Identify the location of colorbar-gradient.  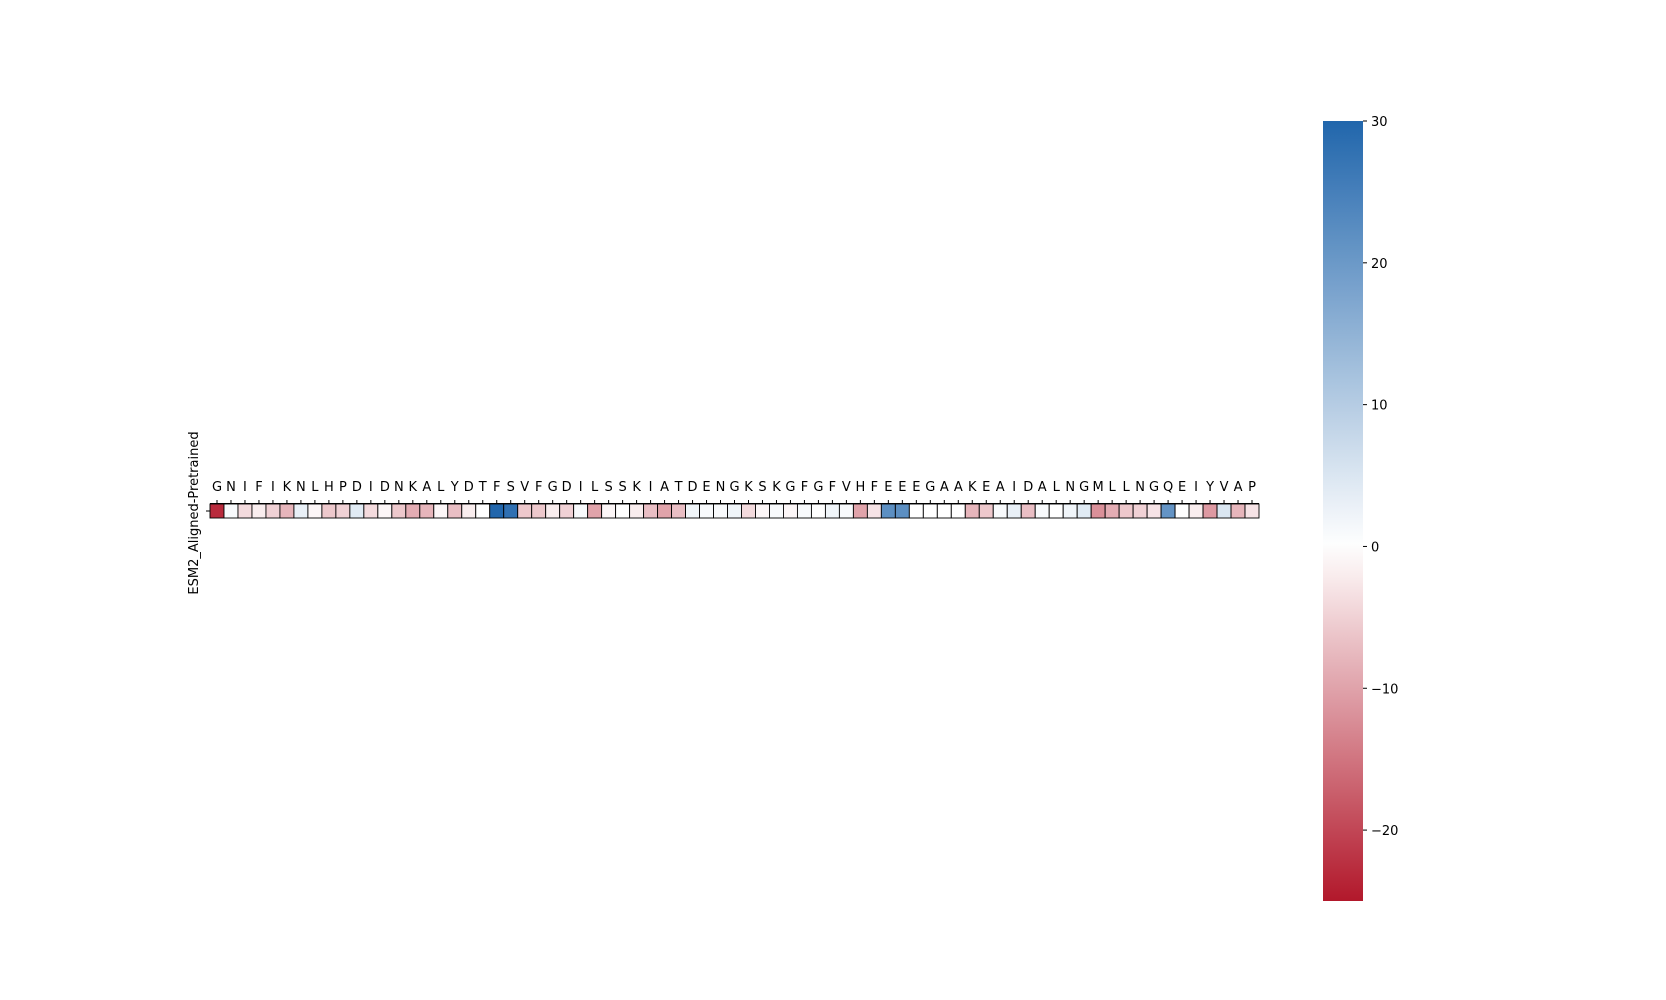
(1343, 511).